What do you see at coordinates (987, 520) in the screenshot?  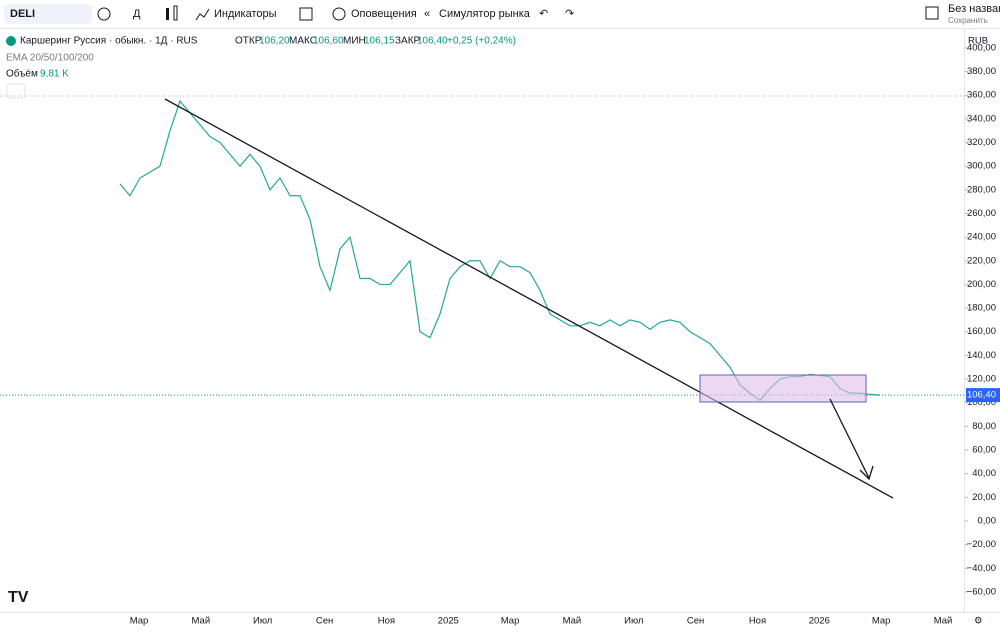 I see `y-tick-label: 0,00` at bounding box center [987, 520].